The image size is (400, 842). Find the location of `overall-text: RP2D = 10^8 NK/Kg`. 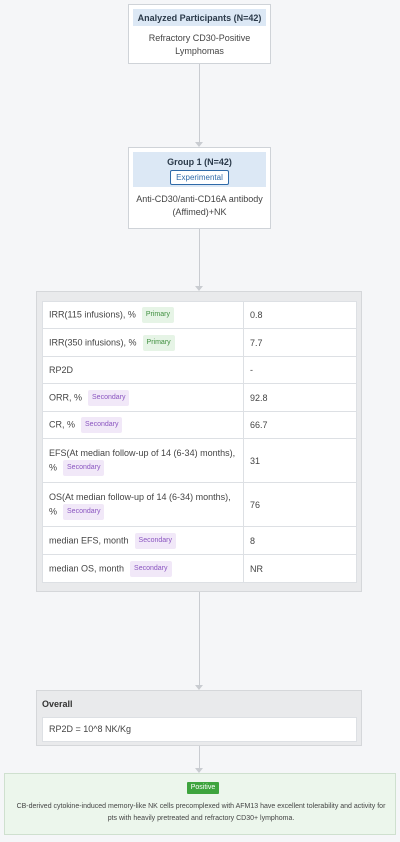

overall-text: RP2D = 10^8 NK/Kg is located at coordinates (199, 729).